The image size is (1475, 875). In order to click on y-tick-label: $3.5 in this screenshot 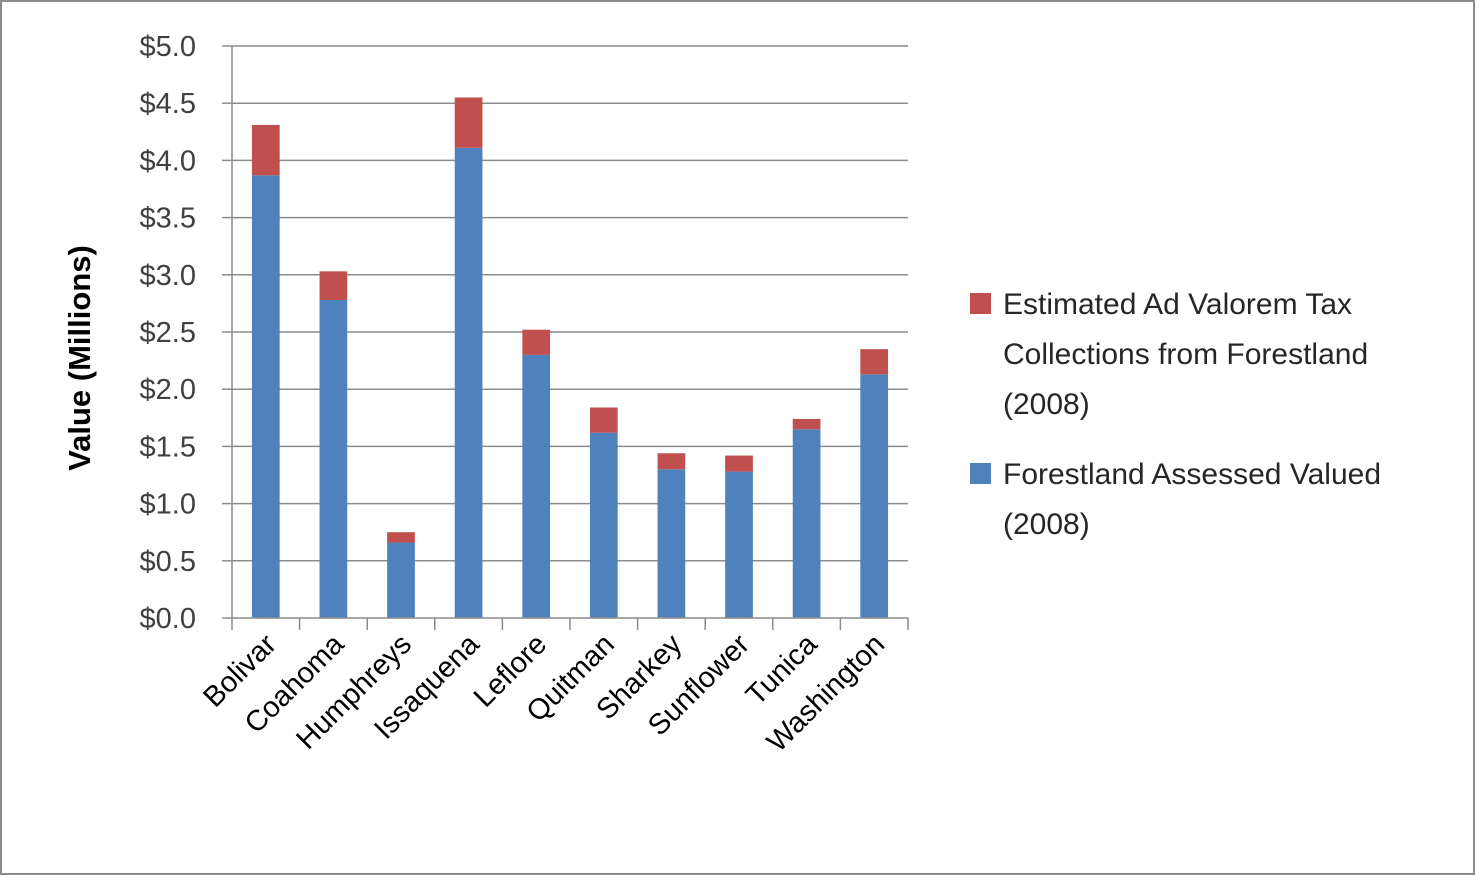, I will do `click(168, 219)`.